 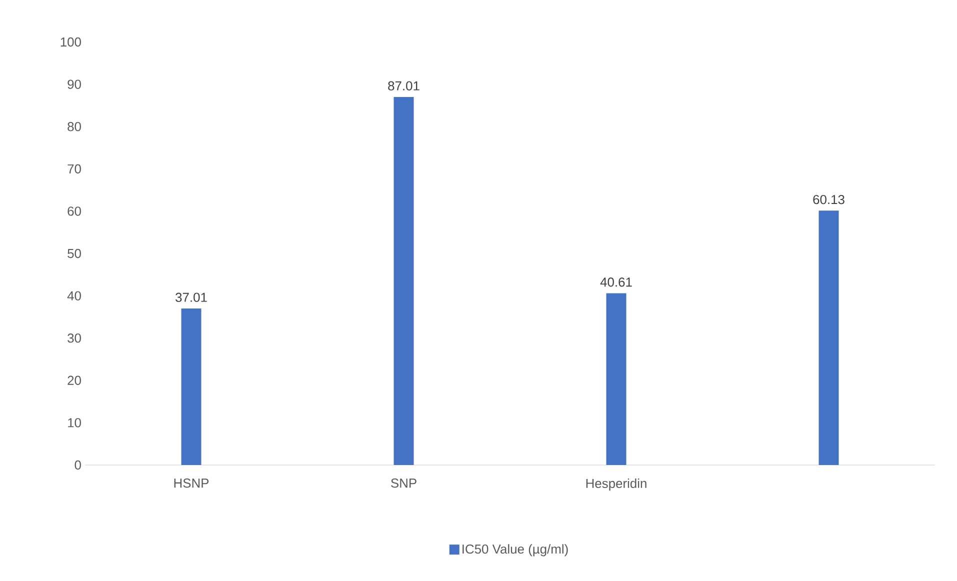 What do you see at coordinates (74, 338) in the screenshot?
I see `y-tick-label: 30` at bounding box center [74, 338].